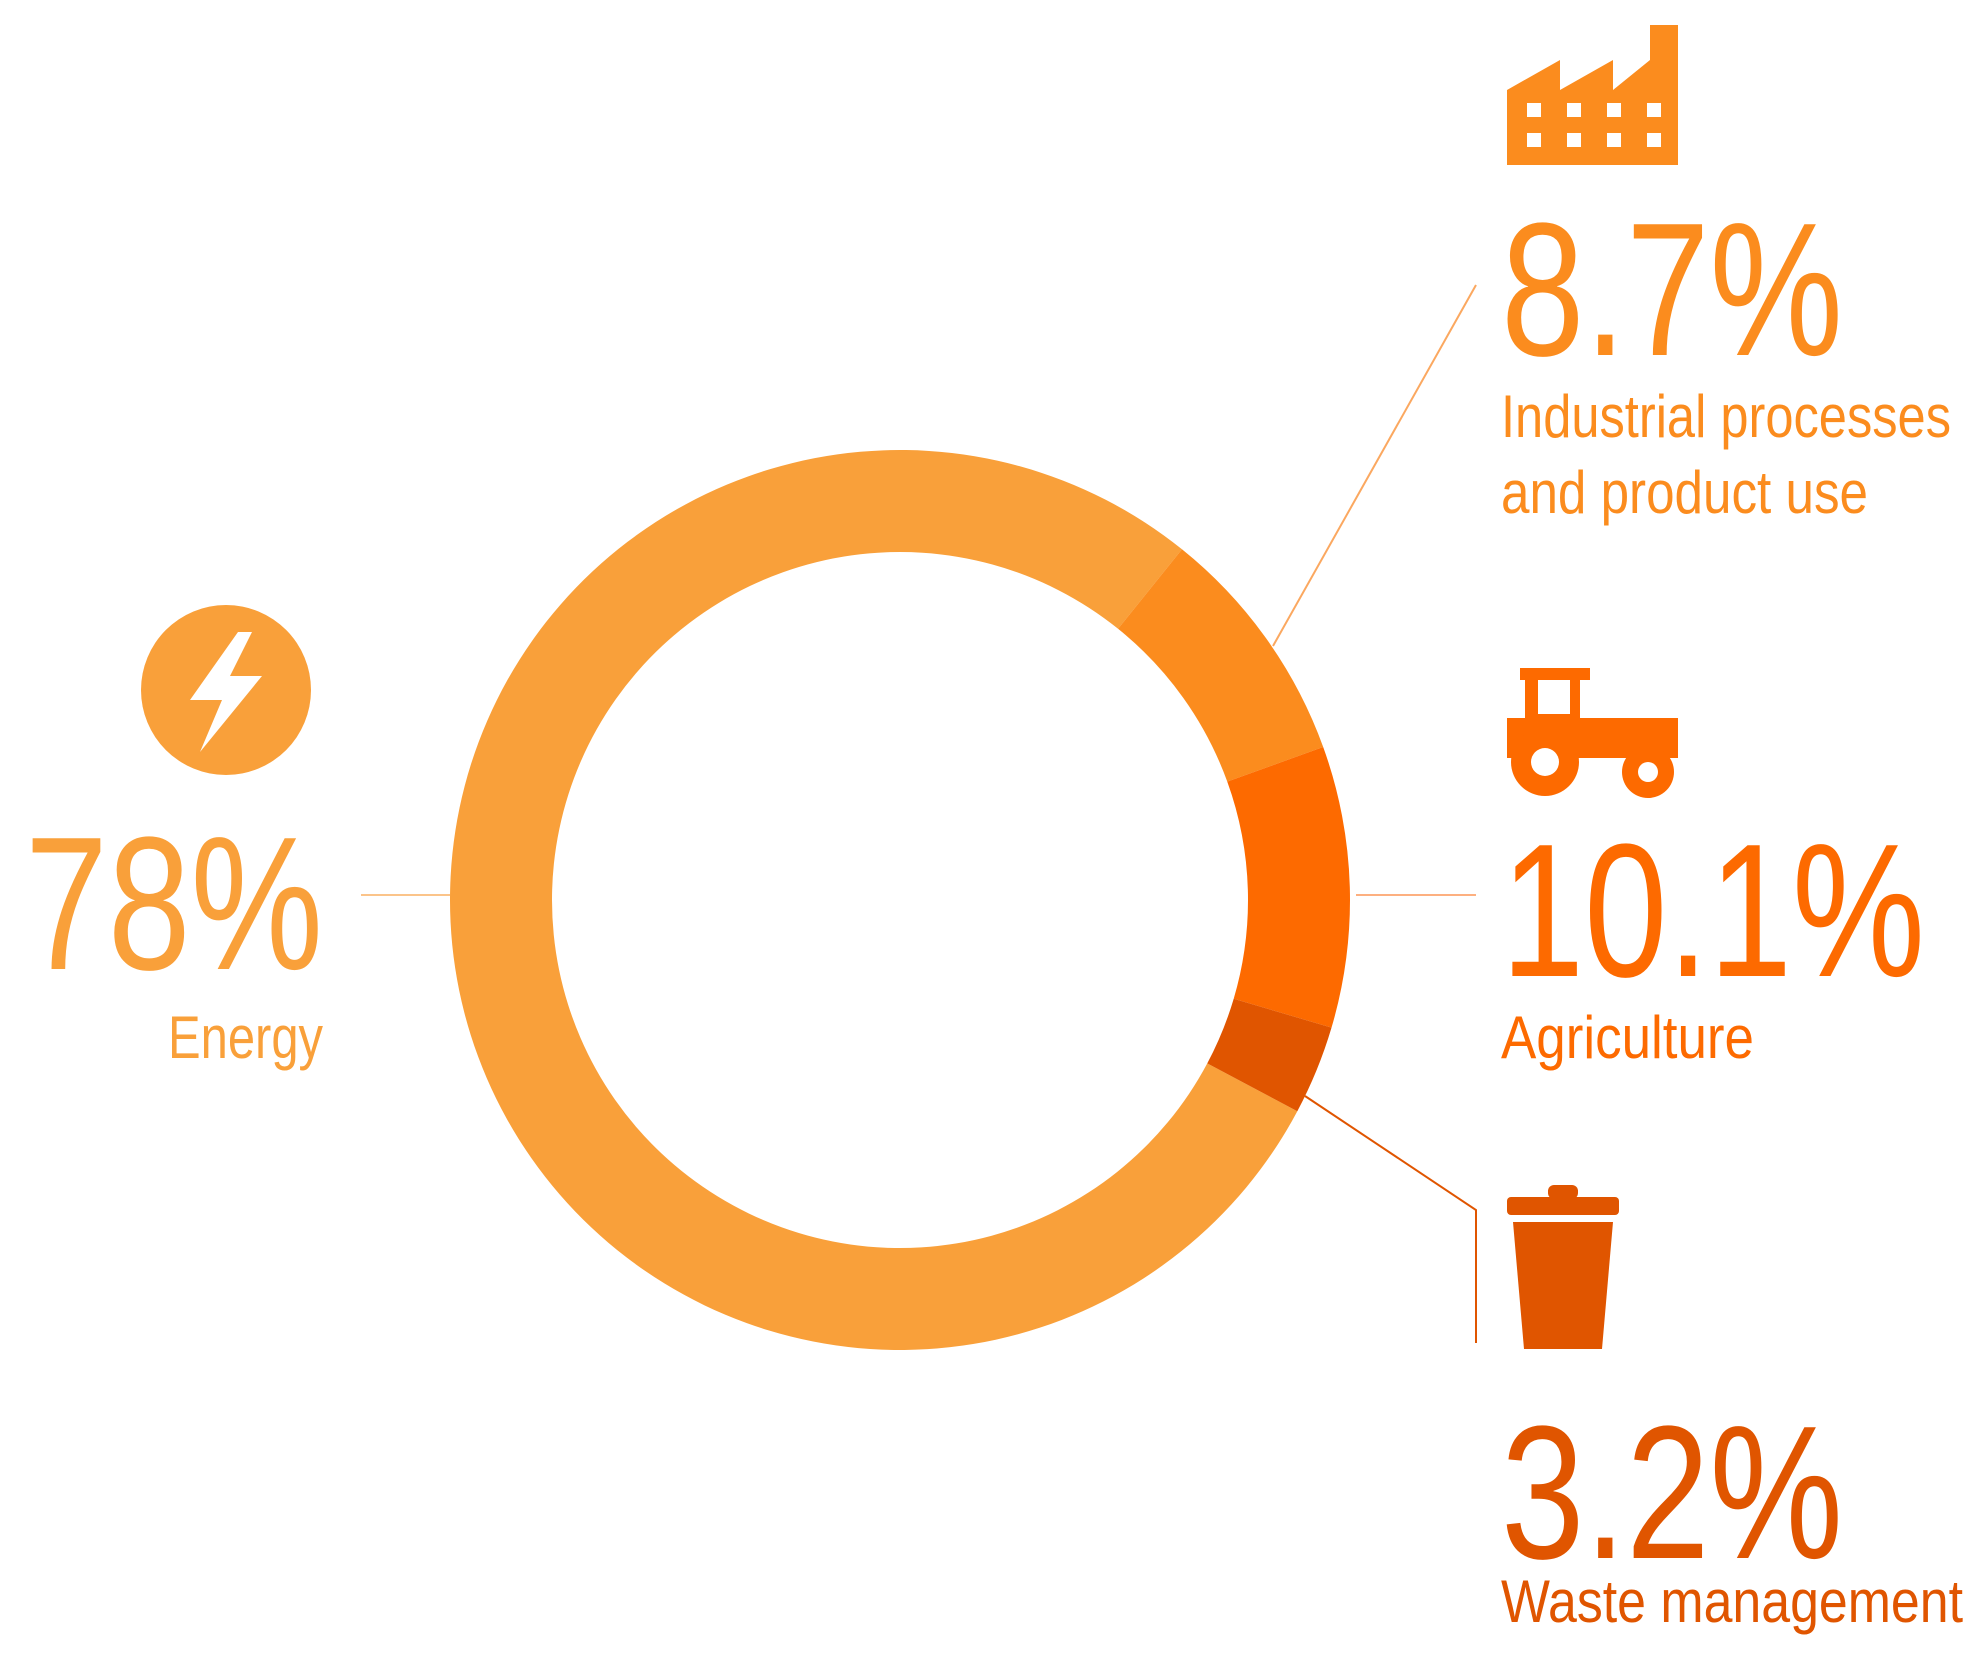 Image resolution: width=1987 pixels, height=1663 pixels. What do you see at coordinates (1726, 454) in the screenshot?
I see `category-label: Industrial processes and product use` at bounding box center [1726, 454].